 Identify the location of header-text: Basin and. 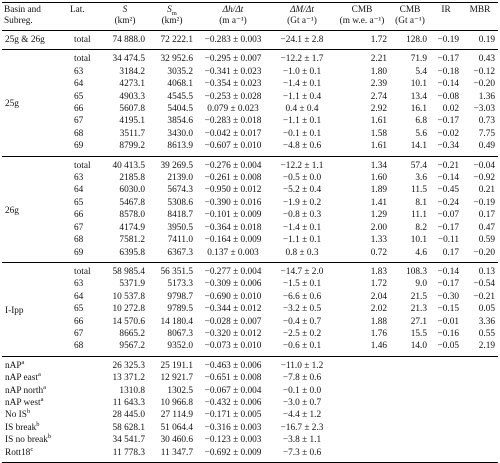
(22, 10).